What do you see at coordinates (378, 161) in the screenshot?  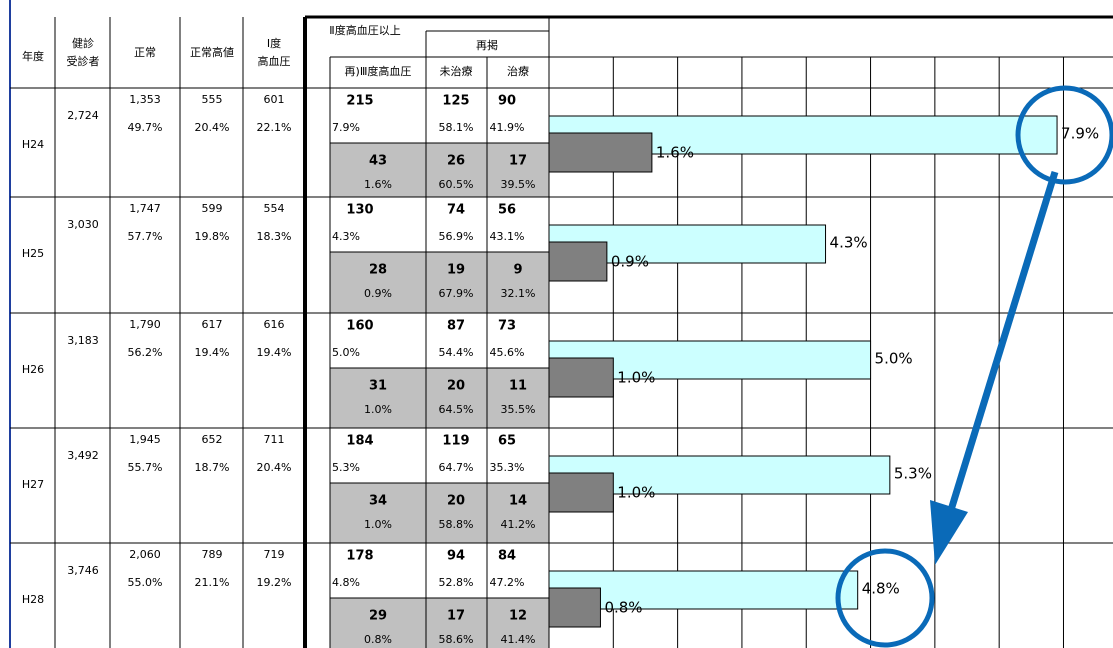 I see `cell: 43` at bounding box center [378, 161].